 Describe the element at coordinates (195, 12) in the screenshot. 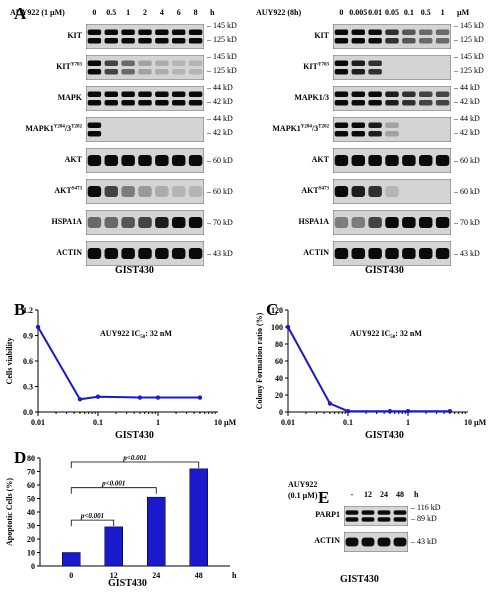

I see `a-left-lane-label: 8` at that location.